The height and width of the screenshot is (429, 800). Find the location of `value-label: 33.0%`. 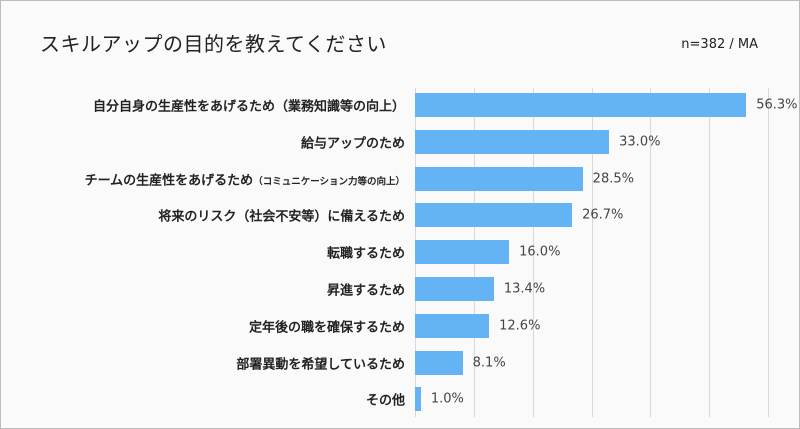

value-label: 33.0% is located at coordinates (640, 142).